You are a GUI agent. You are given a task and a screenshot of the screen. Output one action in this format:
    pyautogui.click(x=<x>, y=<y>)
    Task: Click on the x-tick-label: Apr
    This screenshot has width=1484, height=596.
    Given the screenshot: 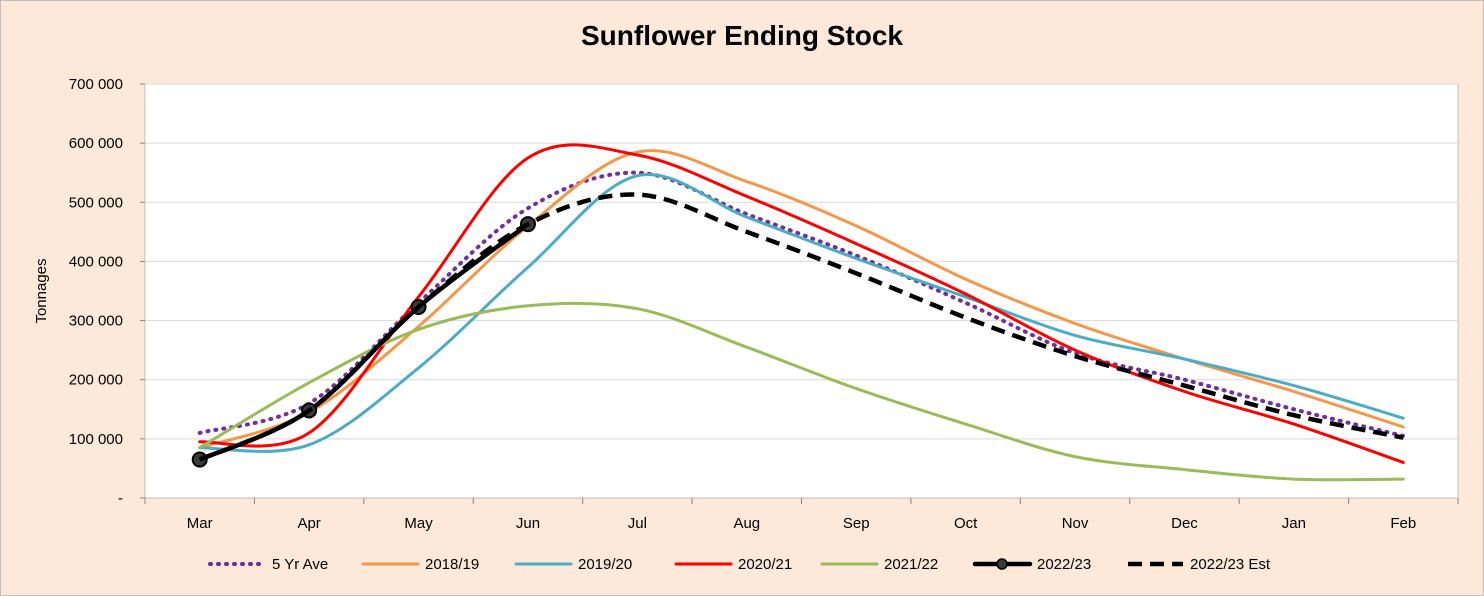 What is the action you would take?
    pyautogui.click(x=308, y=523)
    